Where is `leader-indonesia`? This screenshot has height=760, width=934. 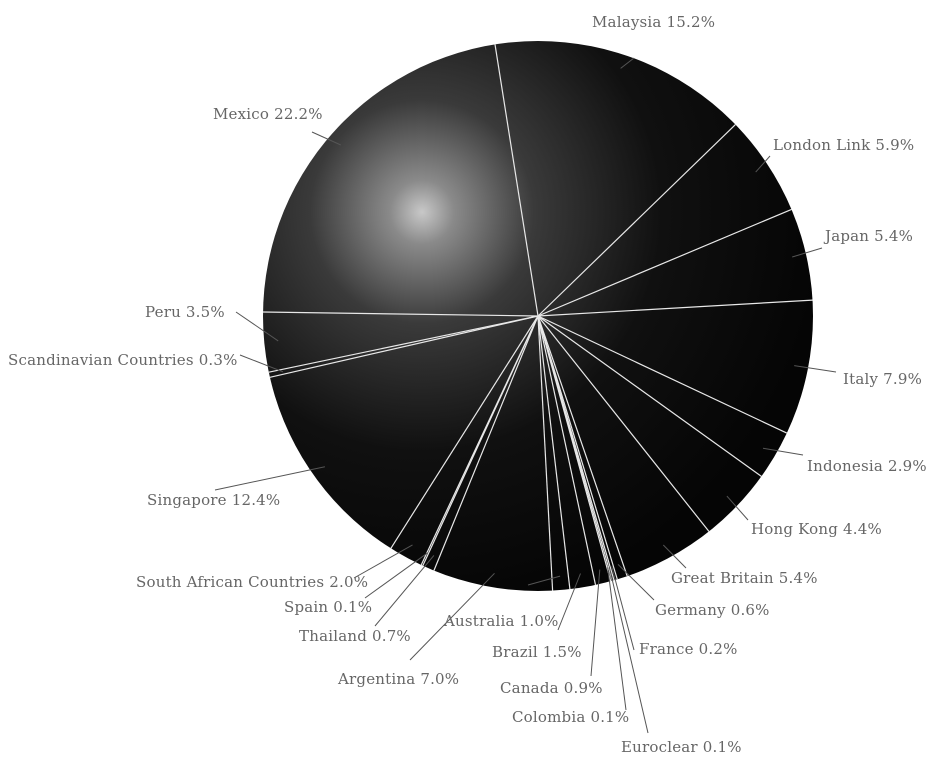
leader-indonesia is located at coordinates (783, 451).